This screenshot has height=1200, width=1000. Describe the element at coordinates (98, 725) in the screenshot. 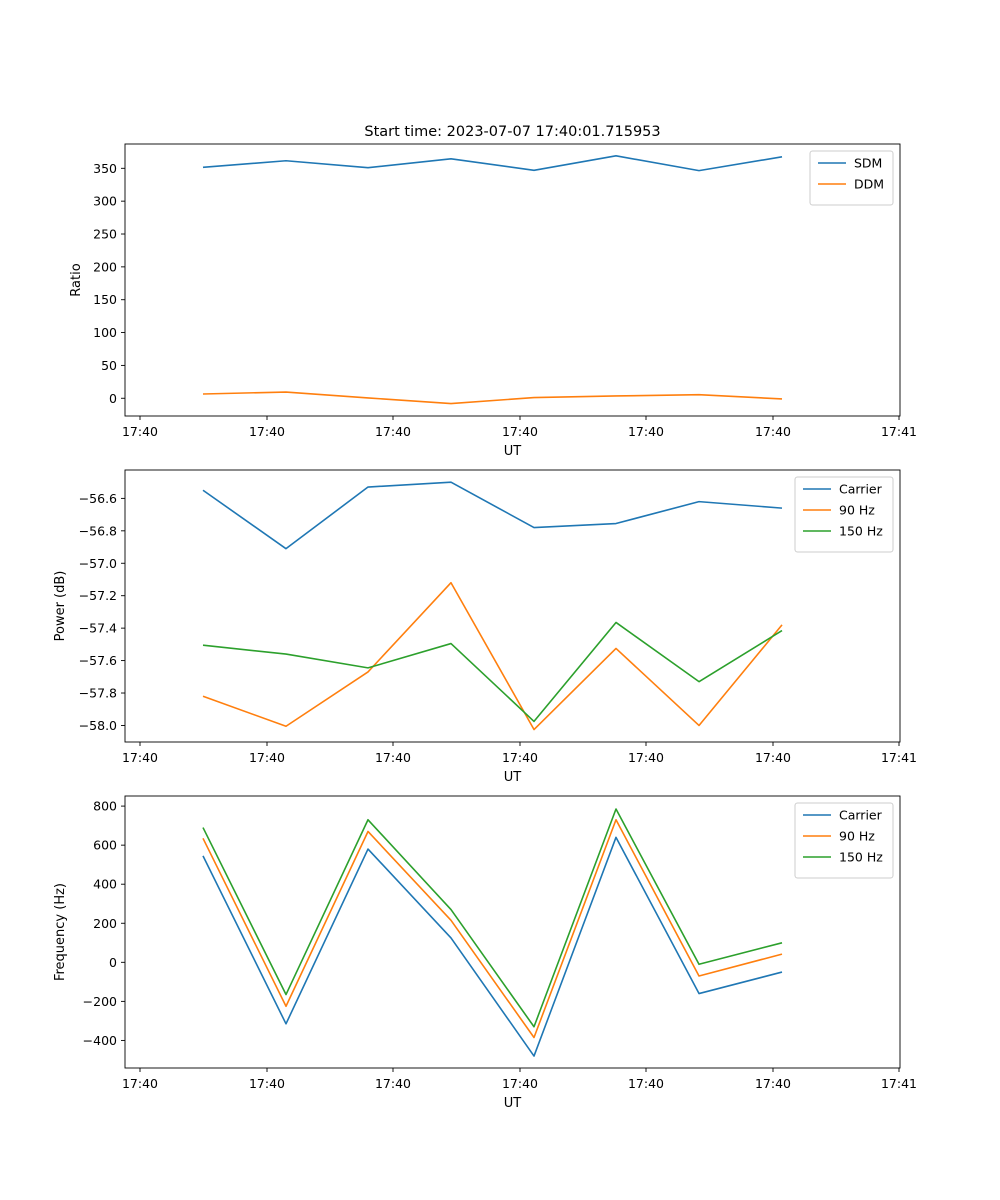

I see `y-tick-label: −58.0` at that location.